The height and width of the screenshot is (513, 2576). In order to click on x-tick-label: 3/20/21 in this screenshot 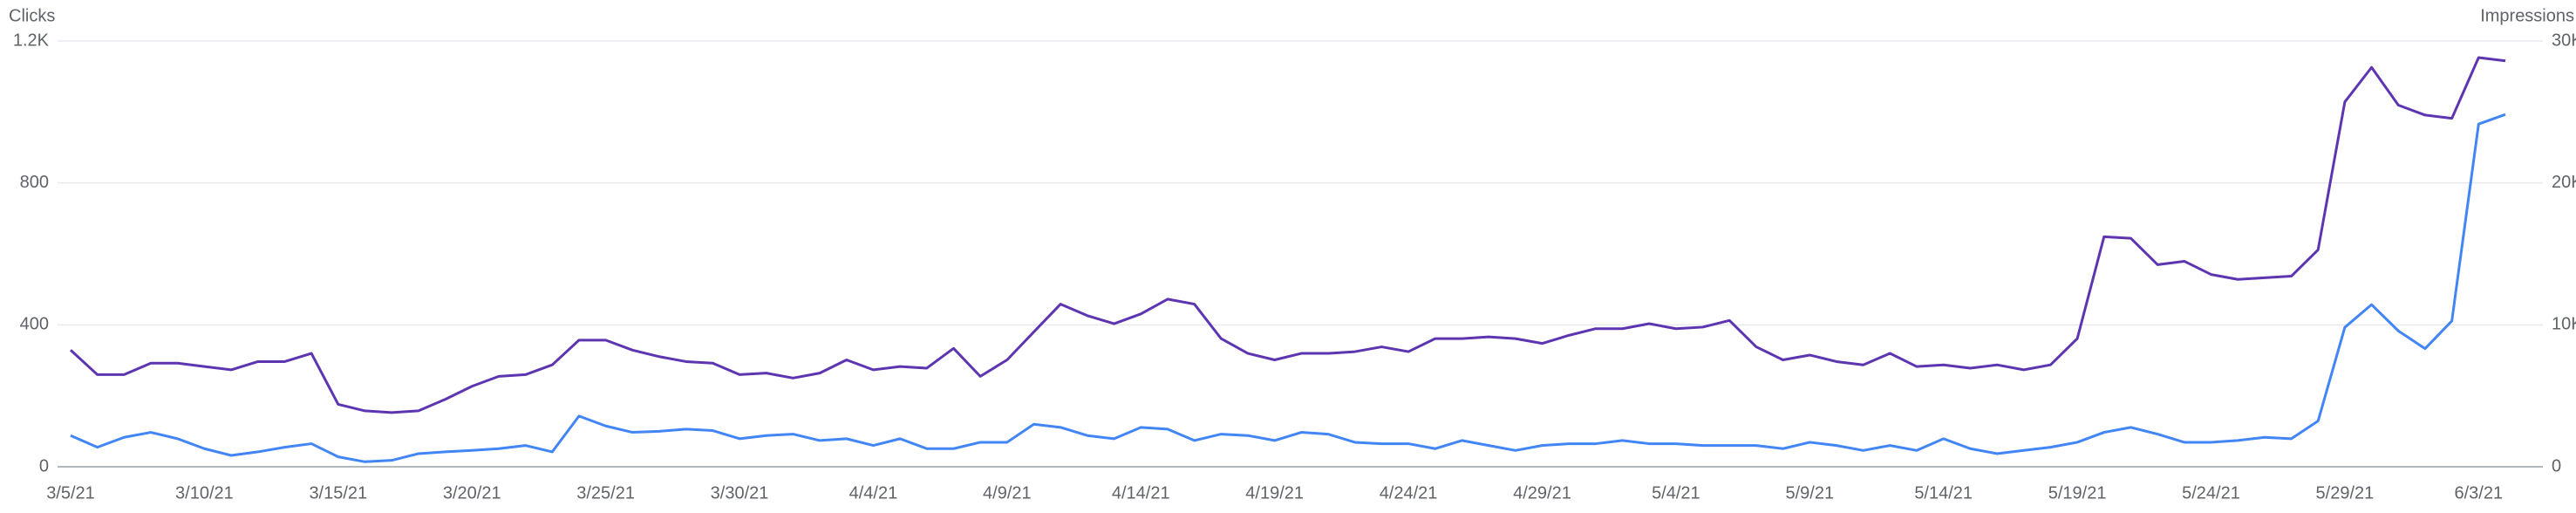, I will do `click(472, 493)`.